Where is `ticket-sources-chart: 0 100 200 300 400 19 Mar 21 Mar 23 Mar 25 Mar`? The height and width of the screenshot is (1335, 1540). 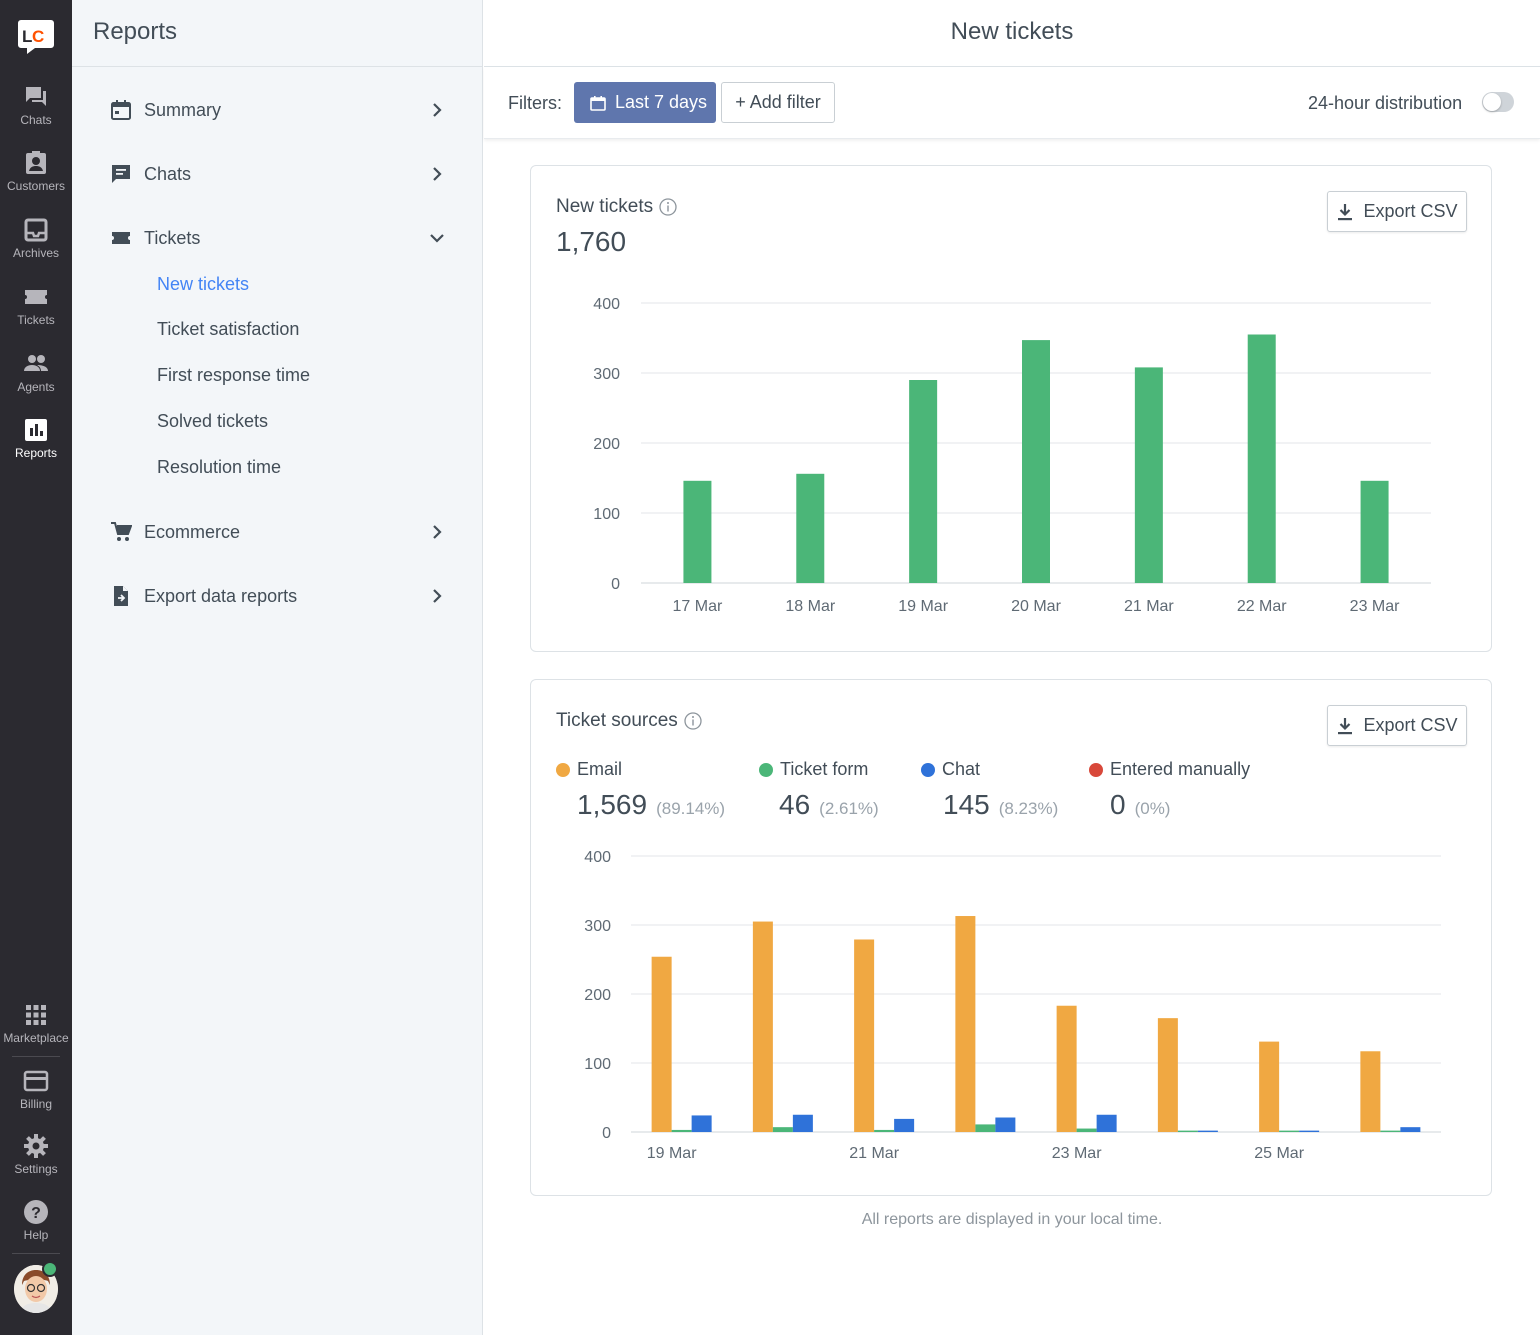 ticket-sources-chart: 0 100 200 300 400 19 Mar 21 Mar 23 Mar 25 Mar is located at coordinates (1012, 1005).